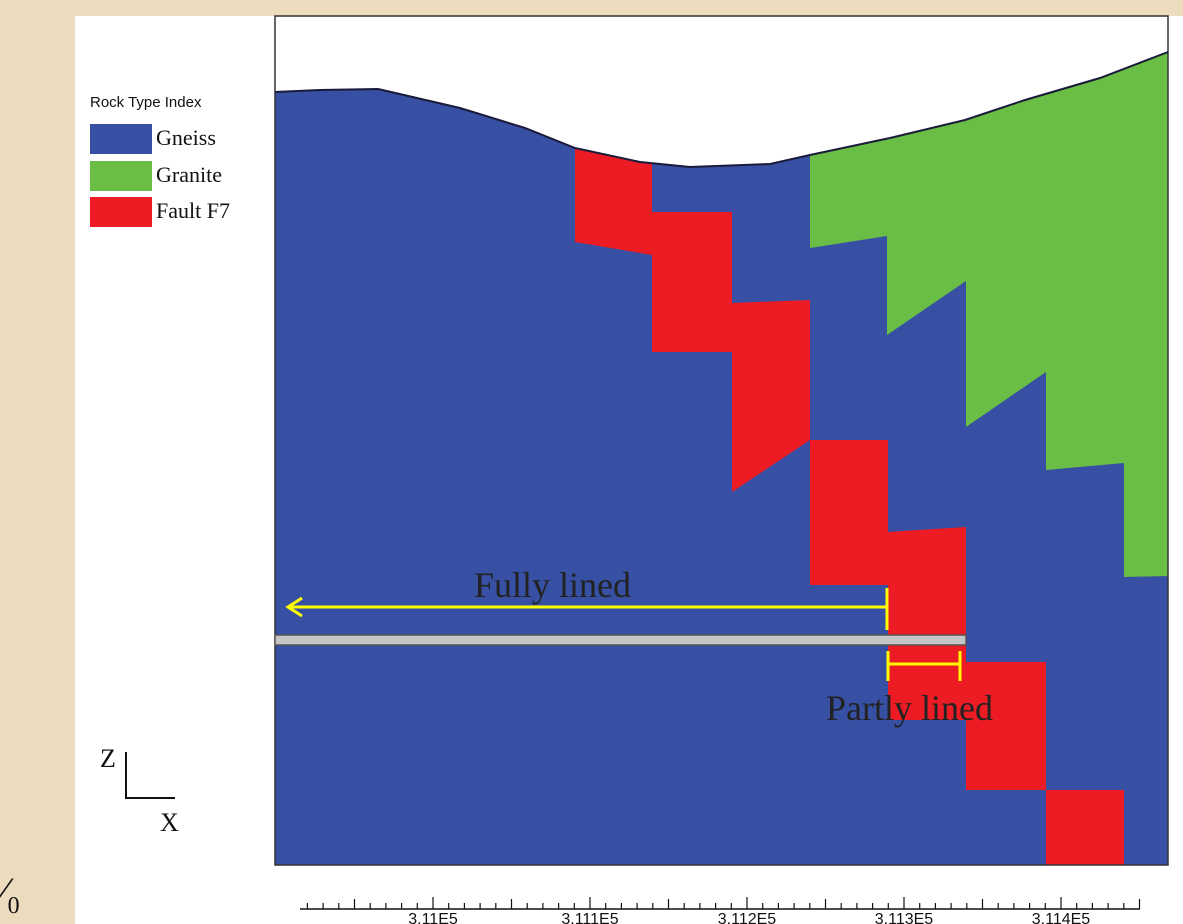 The image size is (1183, 924). I want to click on fully-lined-arrowhead, so click(294, 607).